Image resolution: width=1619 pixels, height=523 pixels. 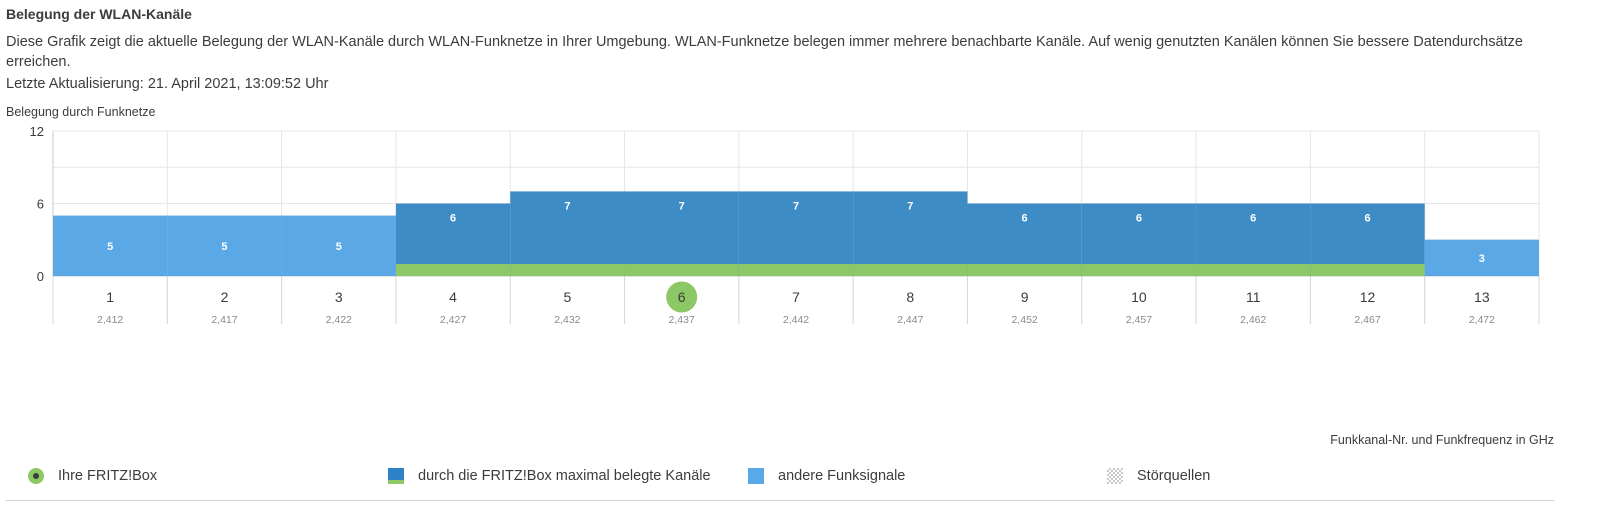 What do you see at coordinates (1368, 297) in the screenshot?
I see `x-tick-channel-label: 12` at bounding box center [1368, 297].